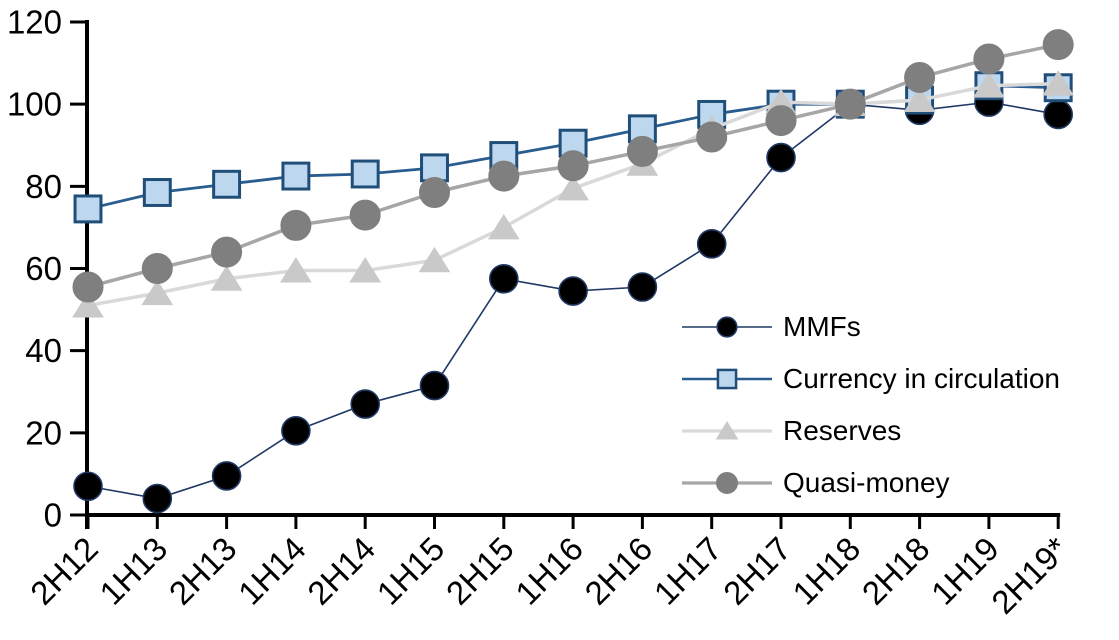  I want to click on y-tick-label: 20, so click(43, 432).